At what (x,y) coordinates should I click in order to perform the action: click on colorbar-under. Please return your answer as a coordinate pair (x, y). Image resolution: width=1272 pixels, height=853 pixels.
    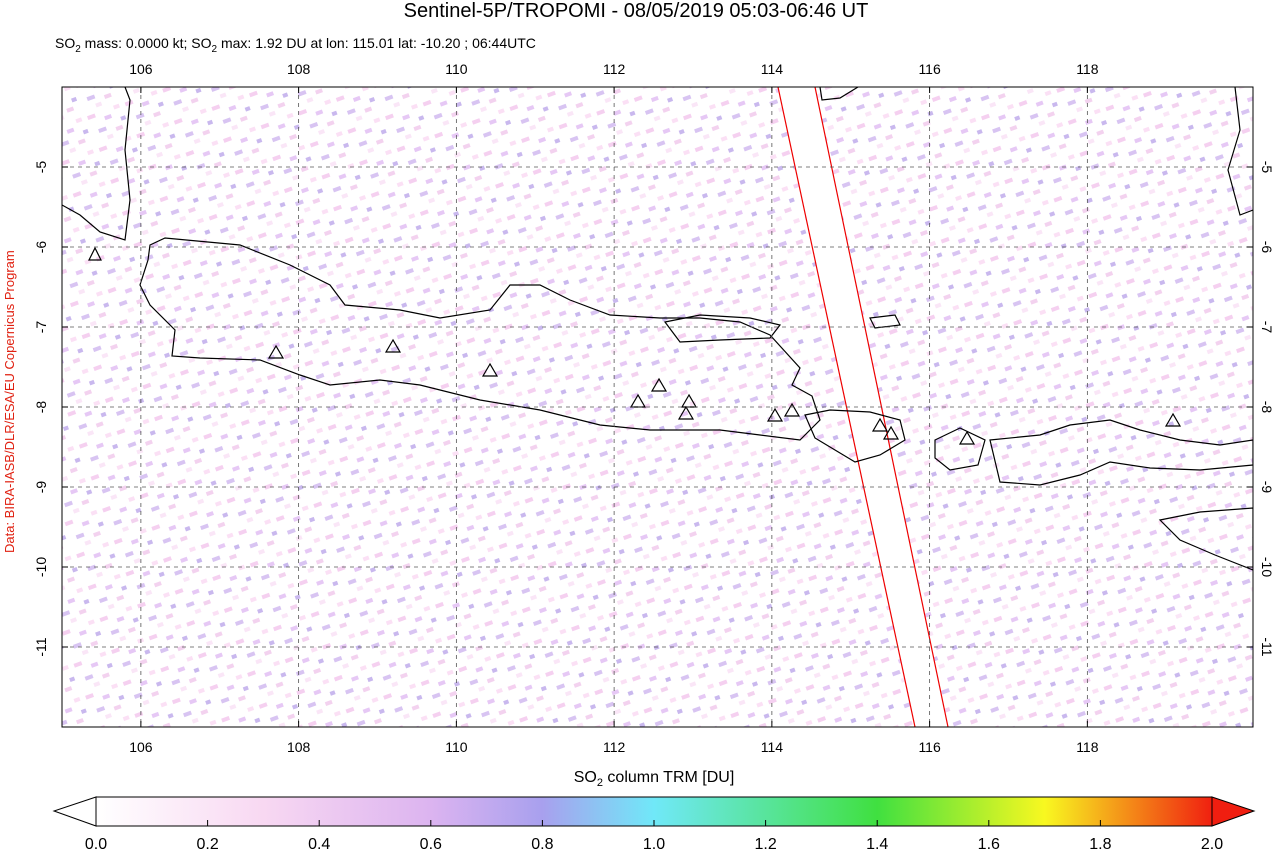
    Looking at the image, I should click on (74, 811).